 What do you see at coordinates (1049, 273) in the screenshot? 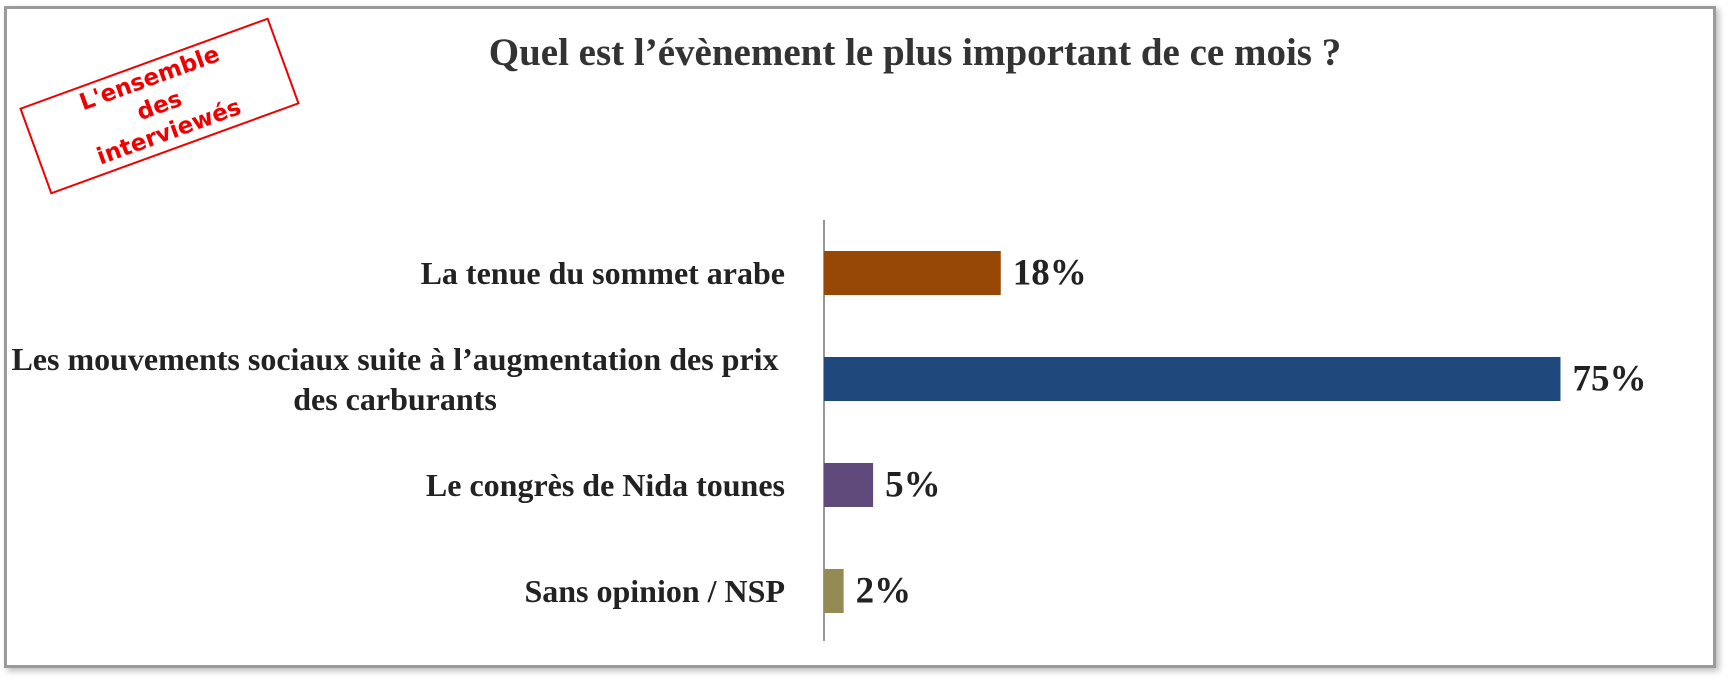
I see `value-label: 18%` at bounding box center [1049, 273].